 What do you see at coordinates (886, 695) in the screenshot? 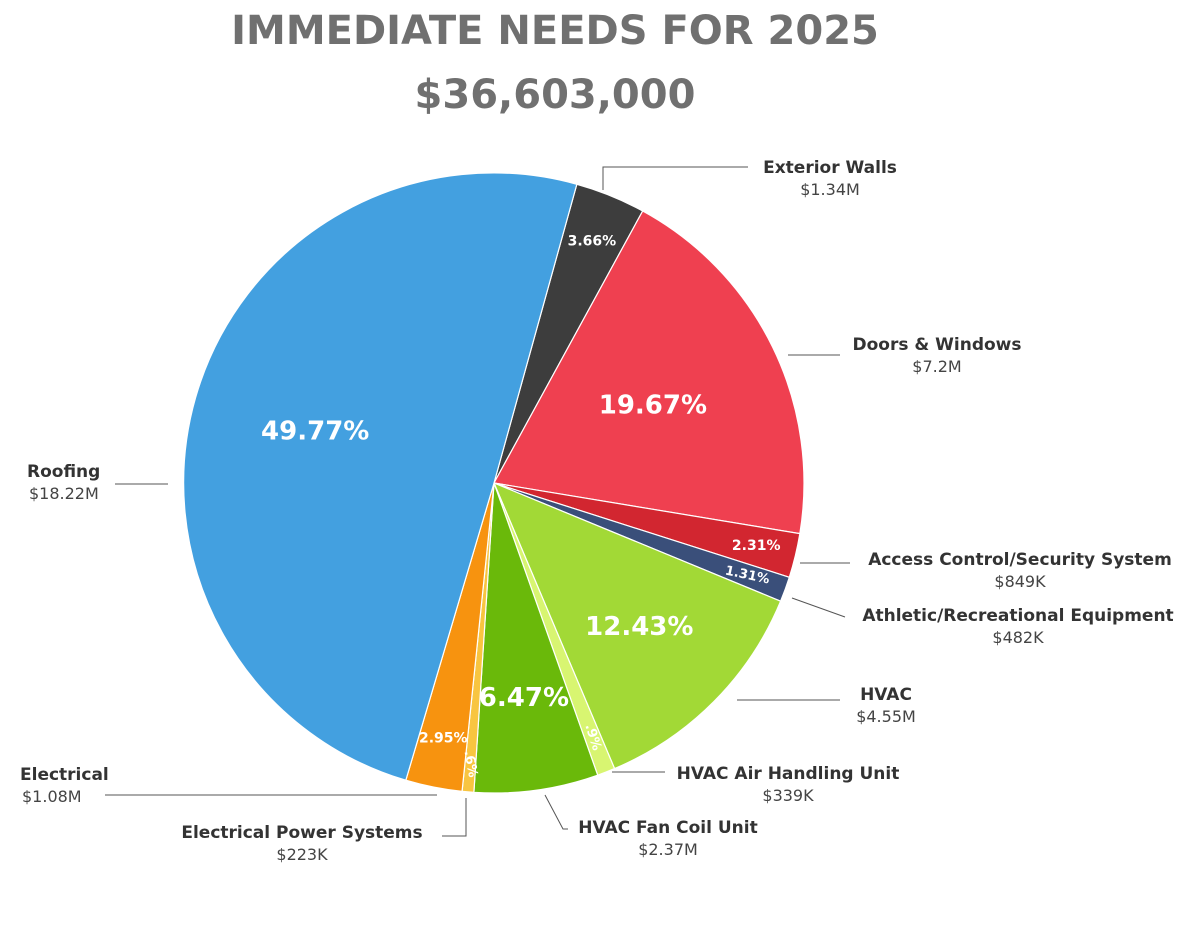
I see `label-name-hvac: HVAC` at bounding box center [886, 695].